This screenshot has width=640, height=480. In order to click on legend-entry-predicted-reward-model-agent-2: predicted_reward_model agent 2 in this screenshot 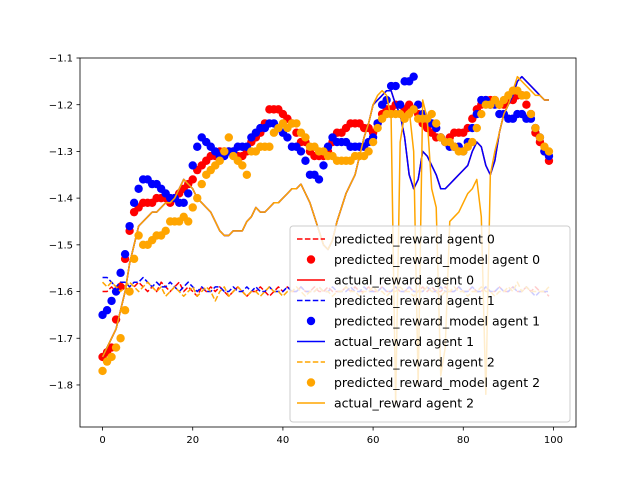, I will do `click(423, 382)`.